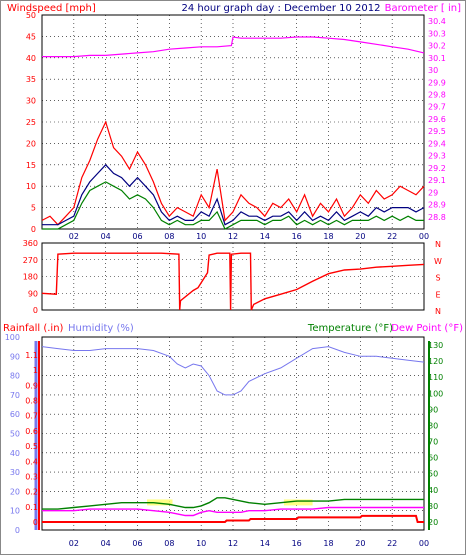 The height and width of the screenshot is (556, 466). Describe the element at coordinates (433, 474) in the screenshot. I see `temperature-tick-label: 50` at that location.